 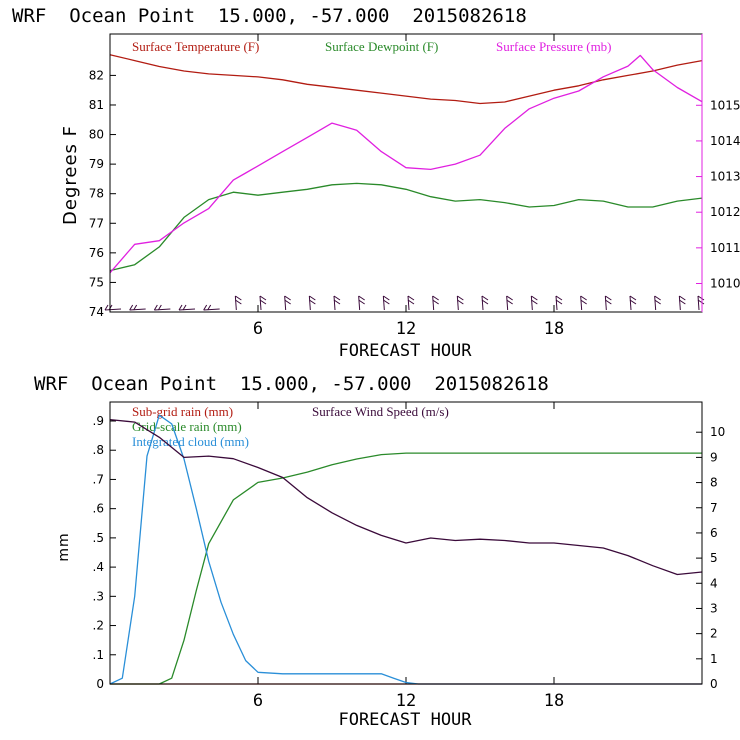 What do you see at coordinates (100, 684) in the screenshot?
I see `y-left-tick-label: 0` at bounding box center [100, 684].